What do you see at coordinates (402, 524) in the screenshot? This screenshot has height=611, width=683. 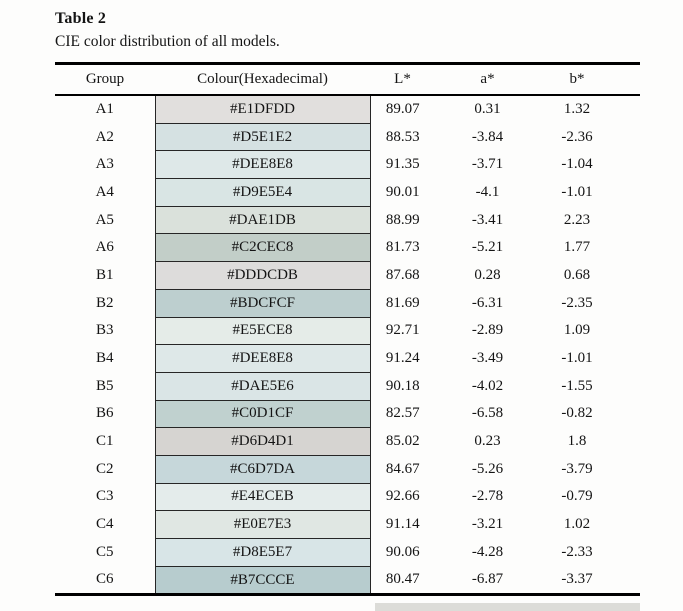 I see `lstar-value: 91.14` at bounding box center [402, 524].